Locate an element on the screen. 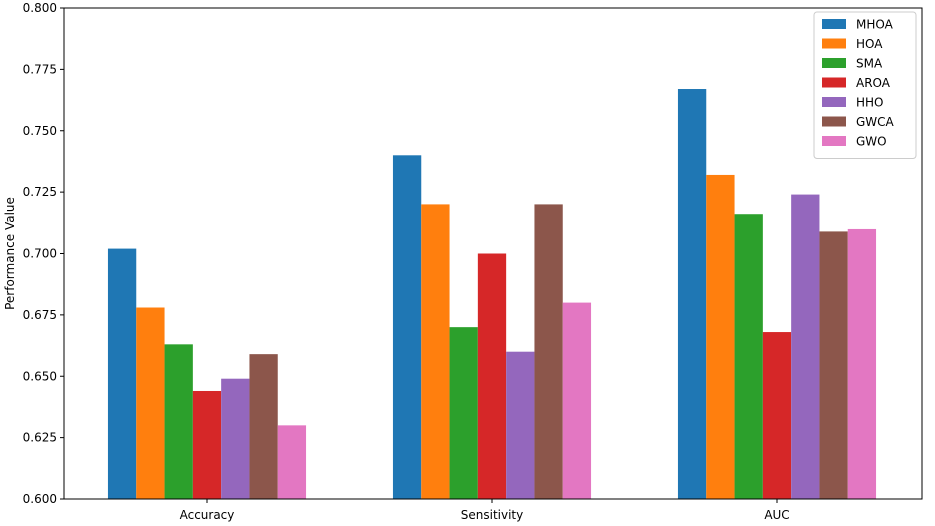 The image size is (935, 526). legend-label-hoa: HOA is located at coordinates (869, 44).